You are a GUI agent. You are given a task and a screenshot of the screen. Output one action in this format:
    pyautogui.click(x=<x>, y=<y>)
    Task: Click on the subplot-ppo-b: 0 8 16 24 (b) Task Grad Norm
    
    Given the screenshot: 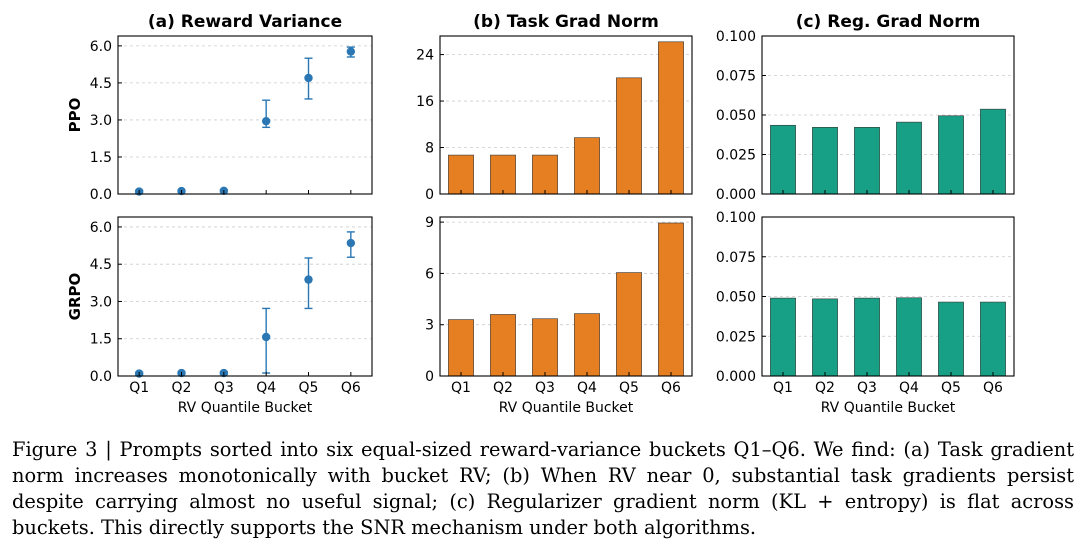 What is the action you would take?
    pyautogui.click(x=554, y=107)
    